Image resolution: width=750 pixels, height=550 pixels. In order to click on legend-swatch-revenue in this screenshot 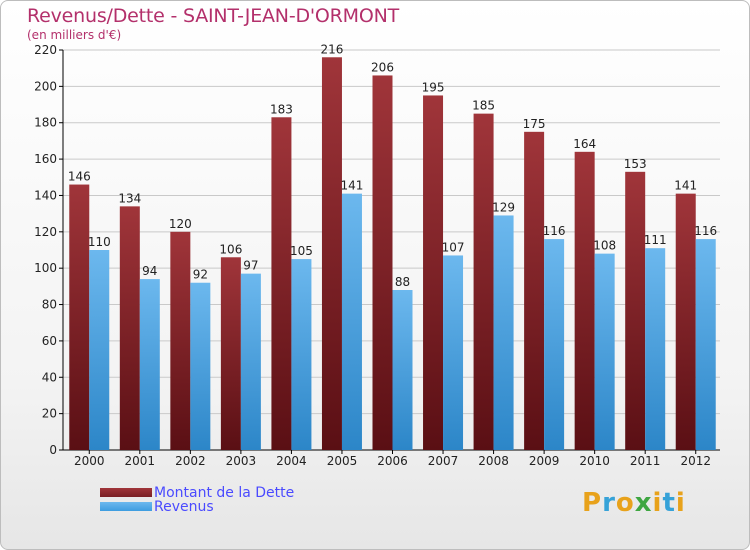, I will do `click(126, 506)`.